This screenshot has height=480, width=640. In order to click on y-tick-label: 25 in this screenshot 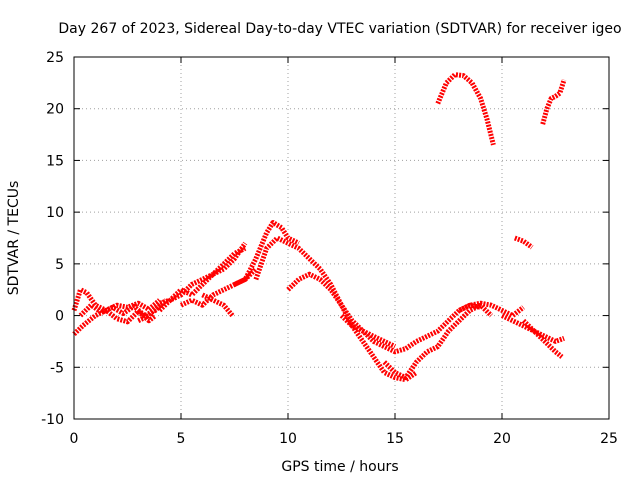, I will do `click(55, 58)`.